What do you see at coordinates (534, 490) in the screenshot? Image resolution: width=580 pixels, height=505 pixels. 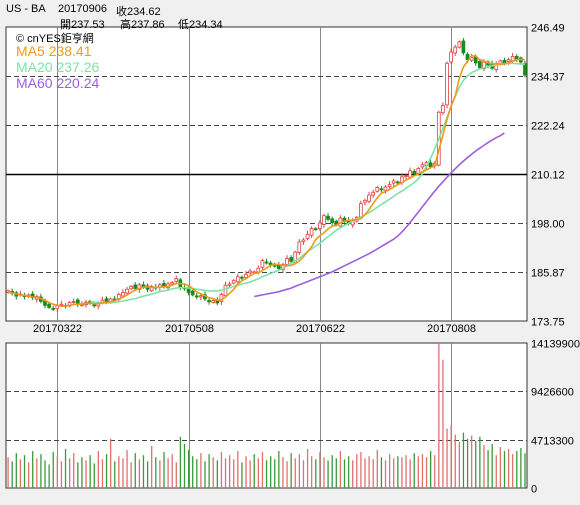 I see `volume-tick-label: 0` at bounding box center [534, 490].